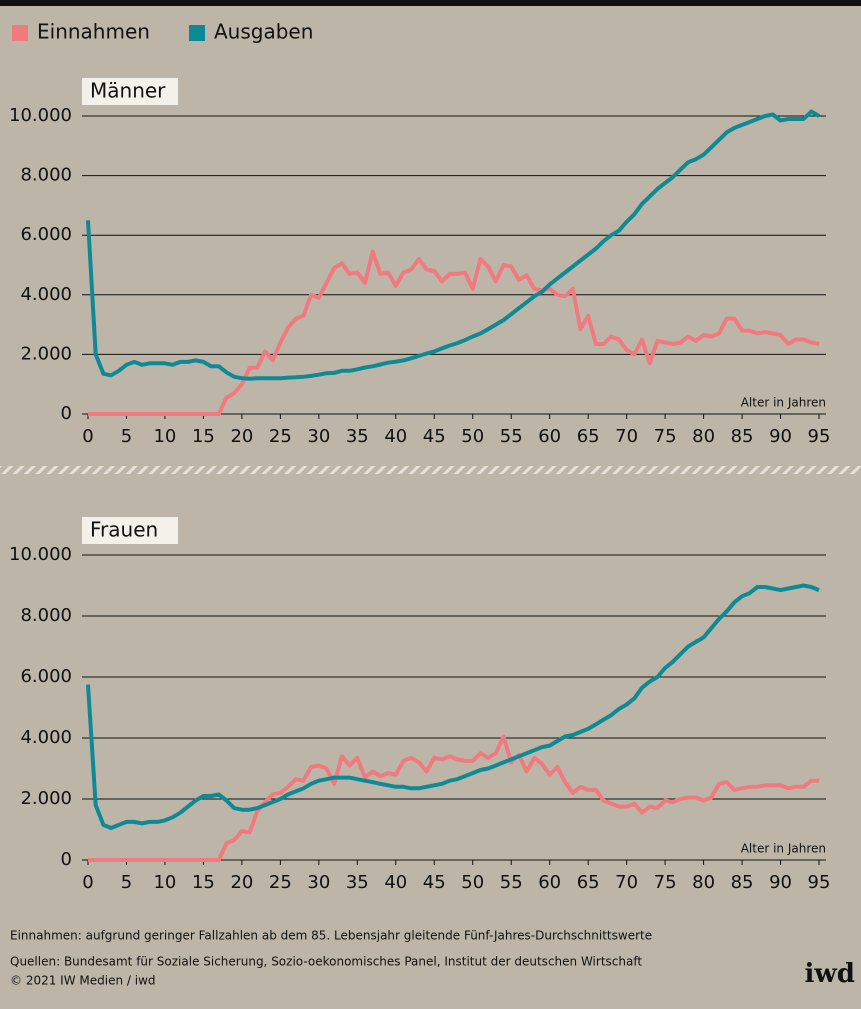 This screenshot has width=861, height=1009. Describe the element at coordinates (430, 470) in the screenshot. I see `divider` at that location.